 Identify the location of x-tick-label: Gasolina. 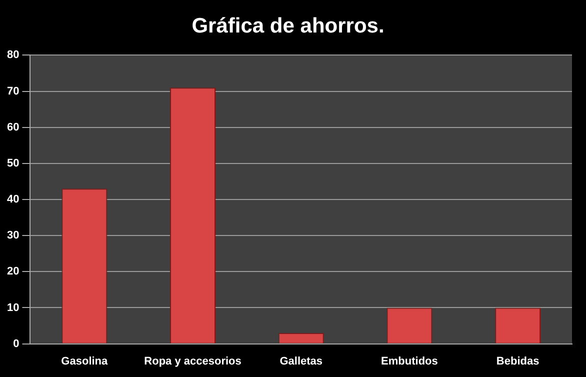
(85, 361).